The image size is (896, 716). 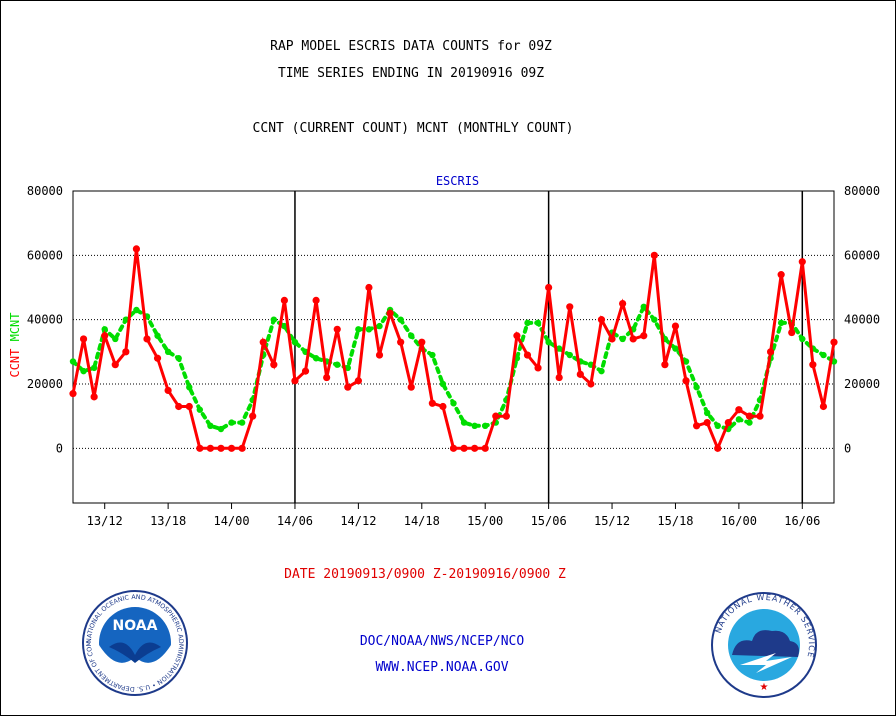 I want to click on chart-title-line-1: RAP MODEL ESCRIS DATA COUNTS for 09Z, so click(x=411, y=46).